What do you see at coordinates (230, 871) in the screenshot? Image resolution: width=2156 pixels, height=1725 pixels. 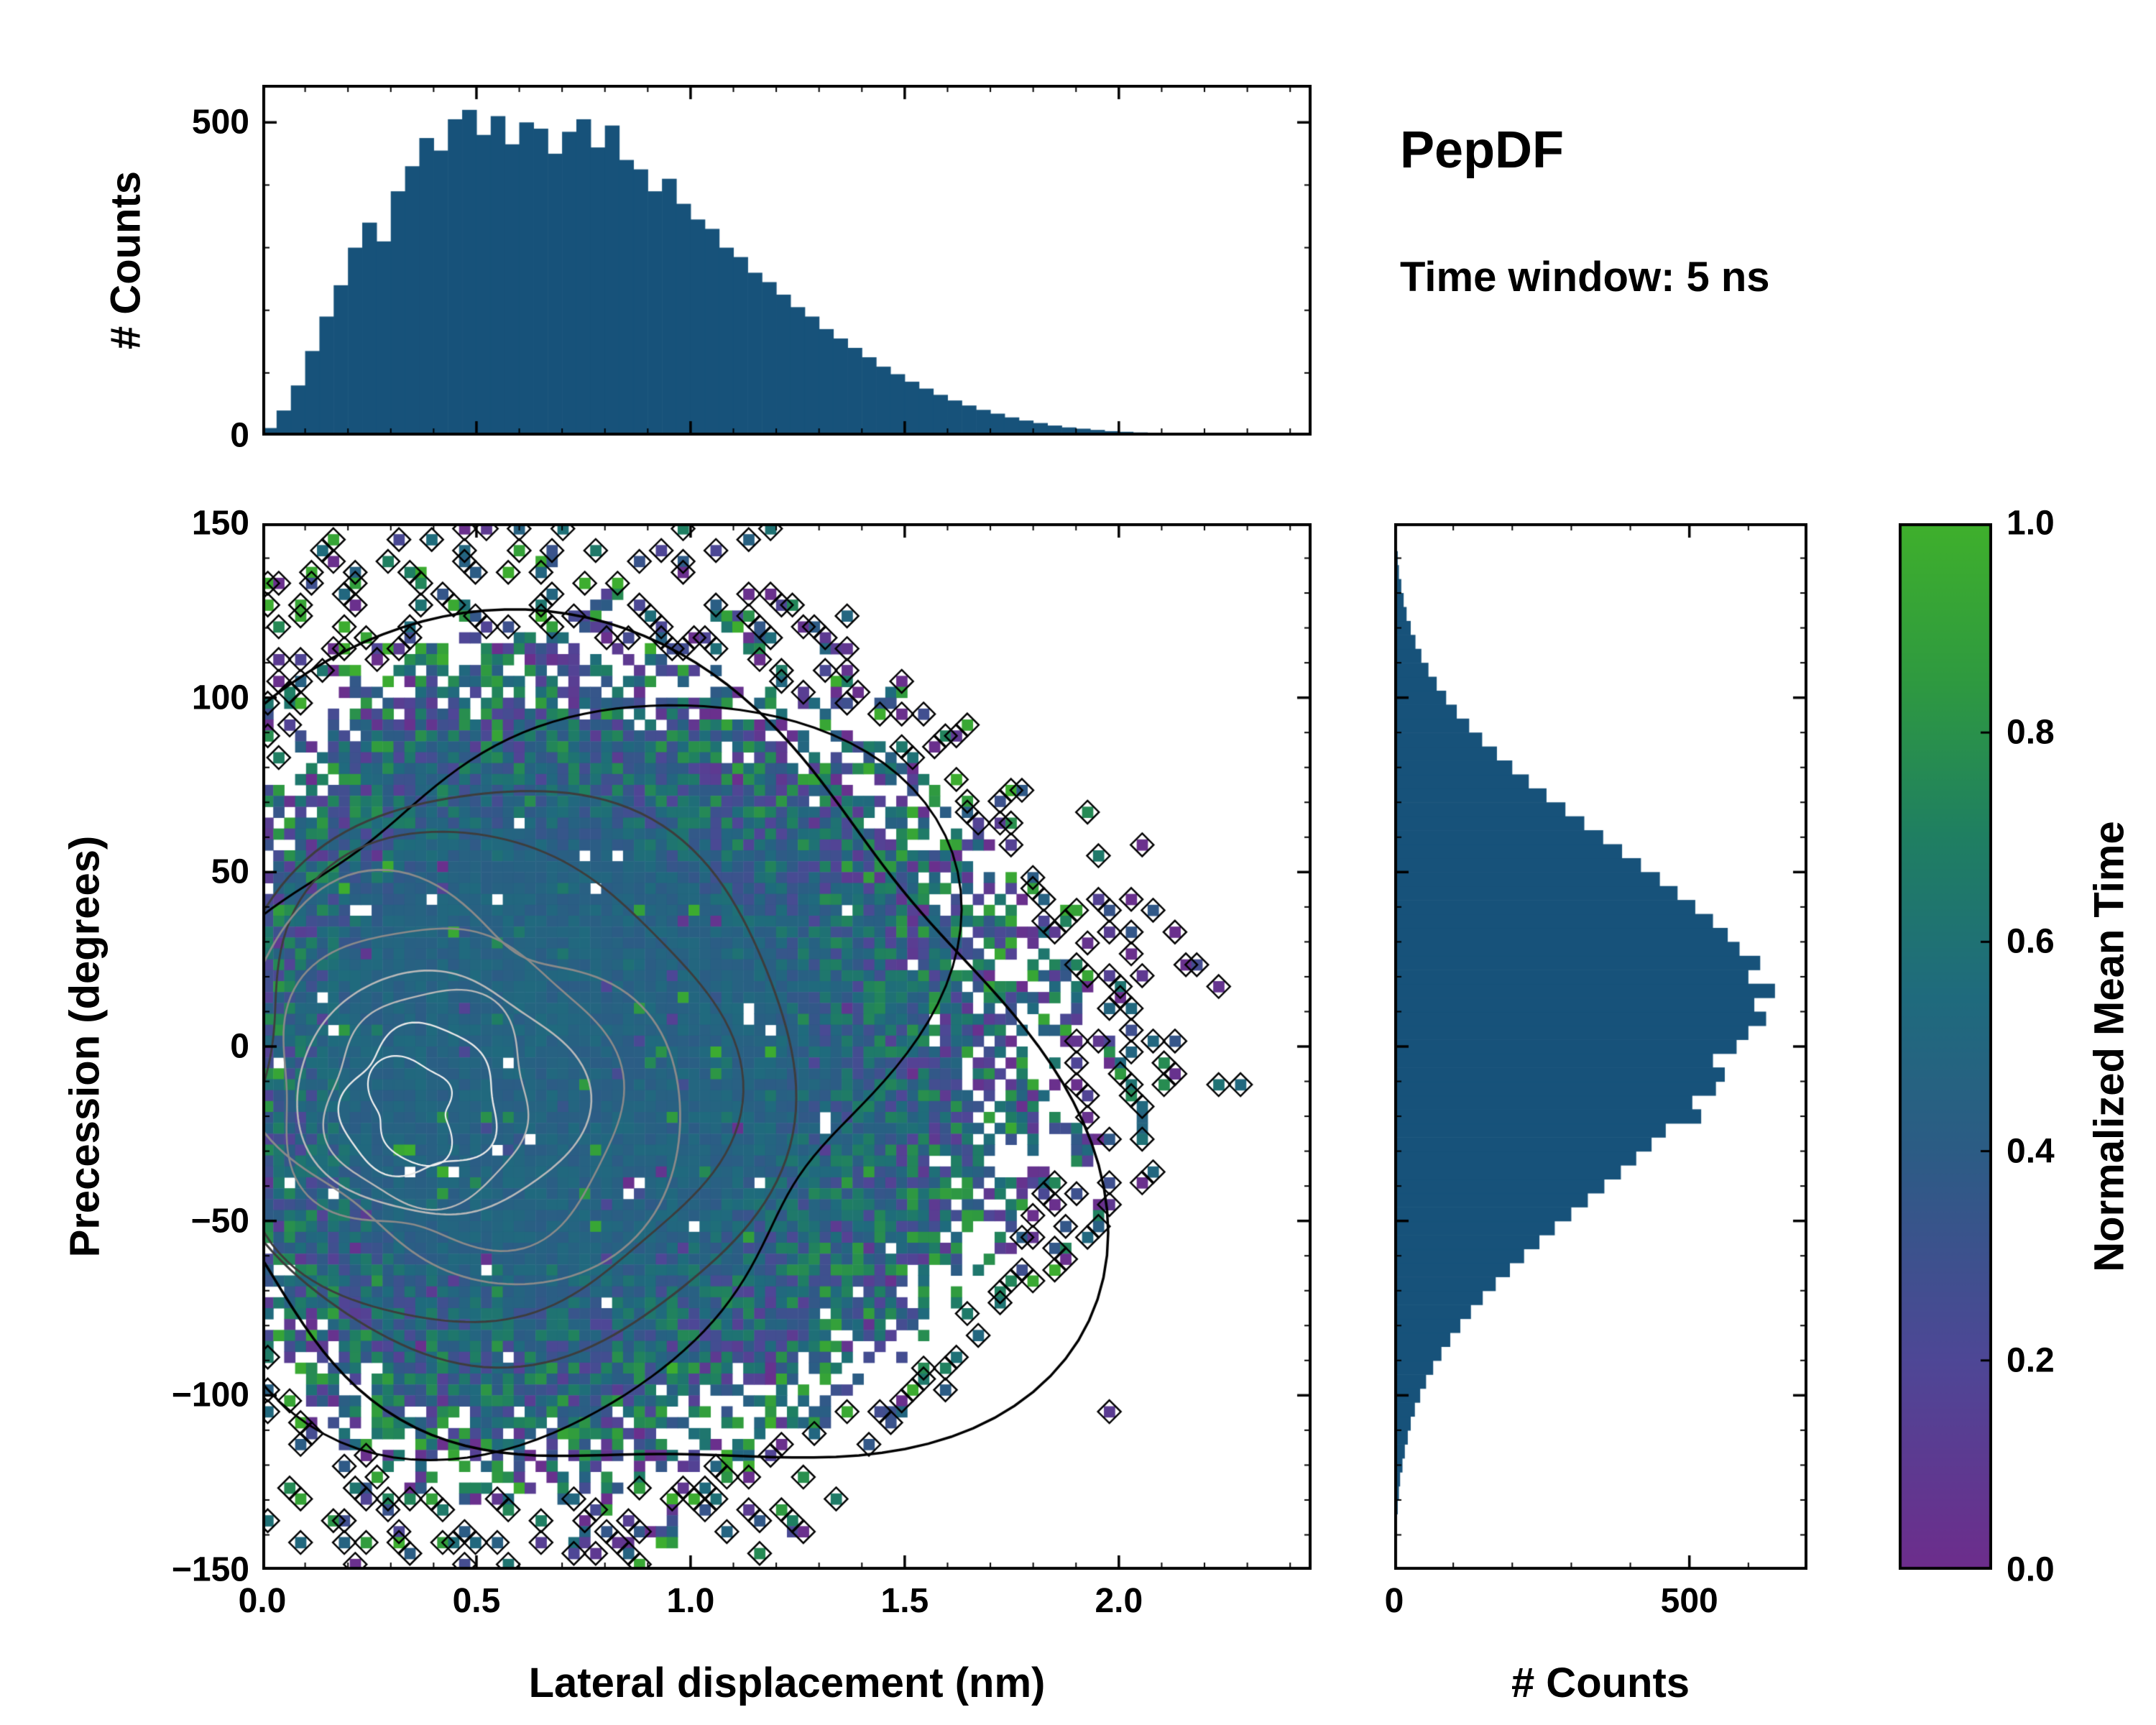 I see `joint-ytick: 50` at bounding box center [230, 871].